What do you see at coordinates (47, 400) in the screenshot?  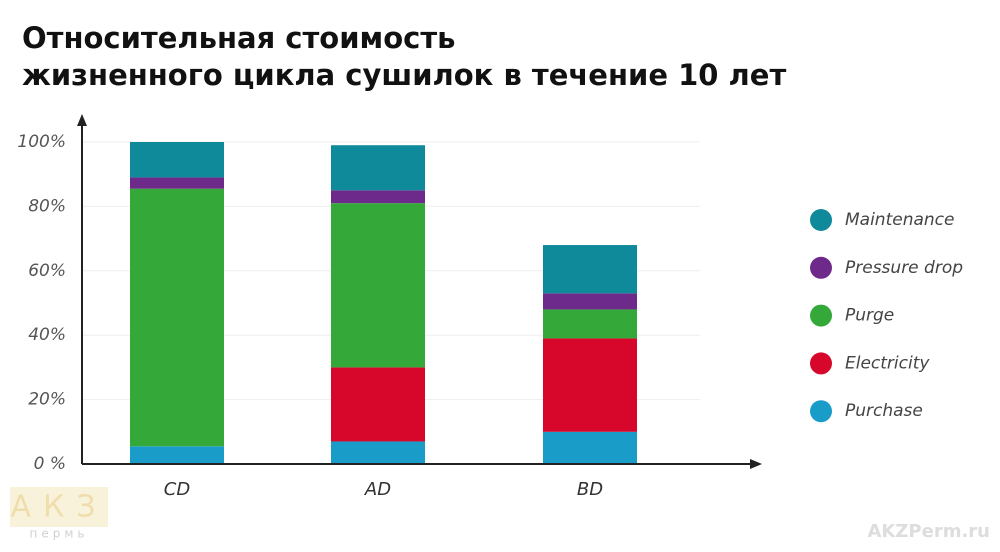 I see `y-tick-label: 20%` at bounding box center [47, 400].